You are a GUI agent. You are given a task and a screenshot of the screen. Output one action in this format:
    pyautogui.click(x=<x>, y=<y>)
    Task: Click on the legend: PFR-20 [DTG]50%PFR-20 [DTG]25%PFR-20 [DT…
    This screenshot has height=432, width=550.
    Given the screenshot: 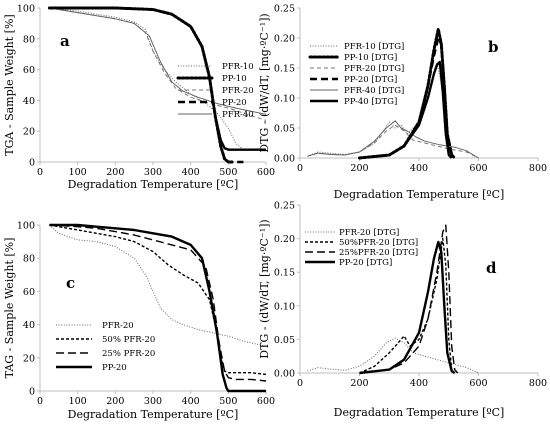 What is the action you would take?
    pyautogui.click(x=361, y=248)
    